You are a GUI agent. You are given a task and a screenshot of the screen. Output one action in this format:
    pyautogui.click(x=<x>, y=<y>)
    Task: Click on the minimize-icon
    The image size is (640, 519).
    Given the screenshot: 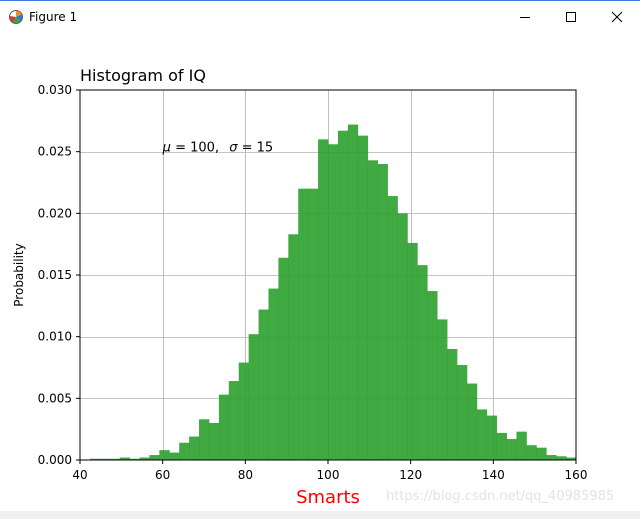 What is the action you would take?
    pyautogui.click(x=525, y=17)
    